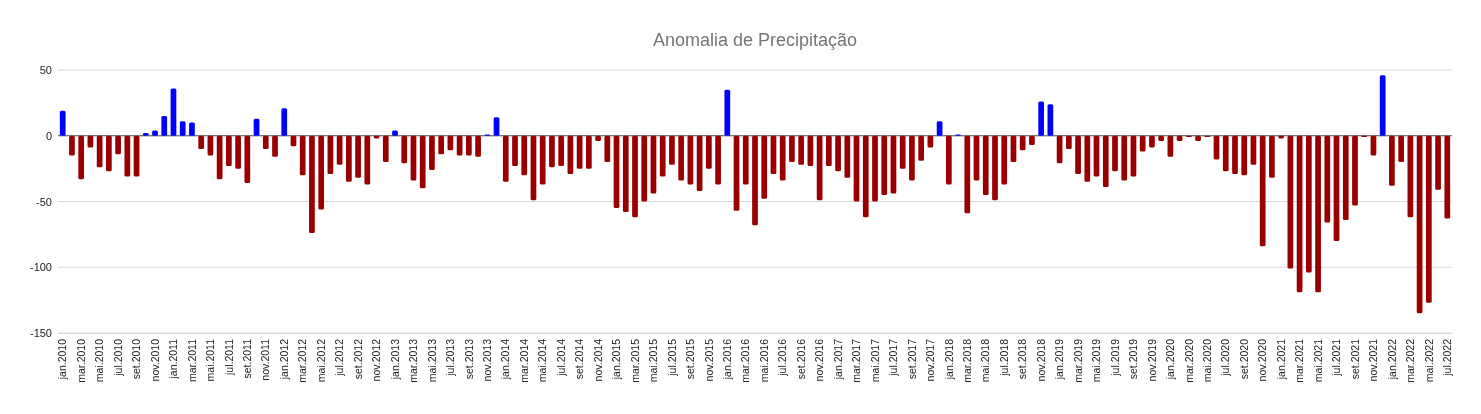  I want to click on x-tick-label: nov.2017, so click(930, 360).